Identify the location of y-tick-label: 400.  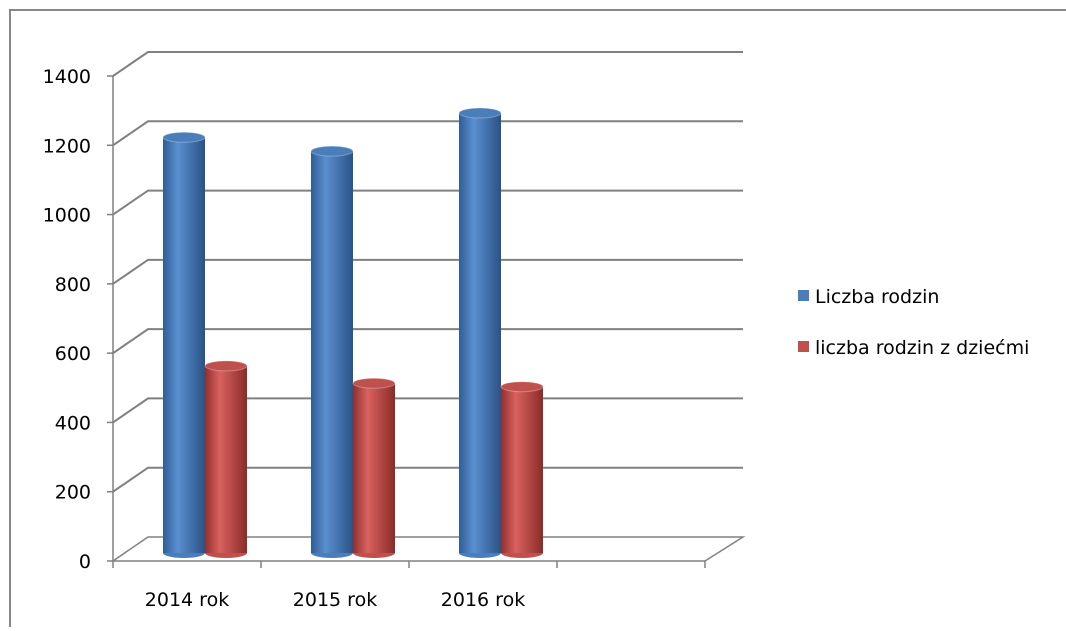
(73, 423).